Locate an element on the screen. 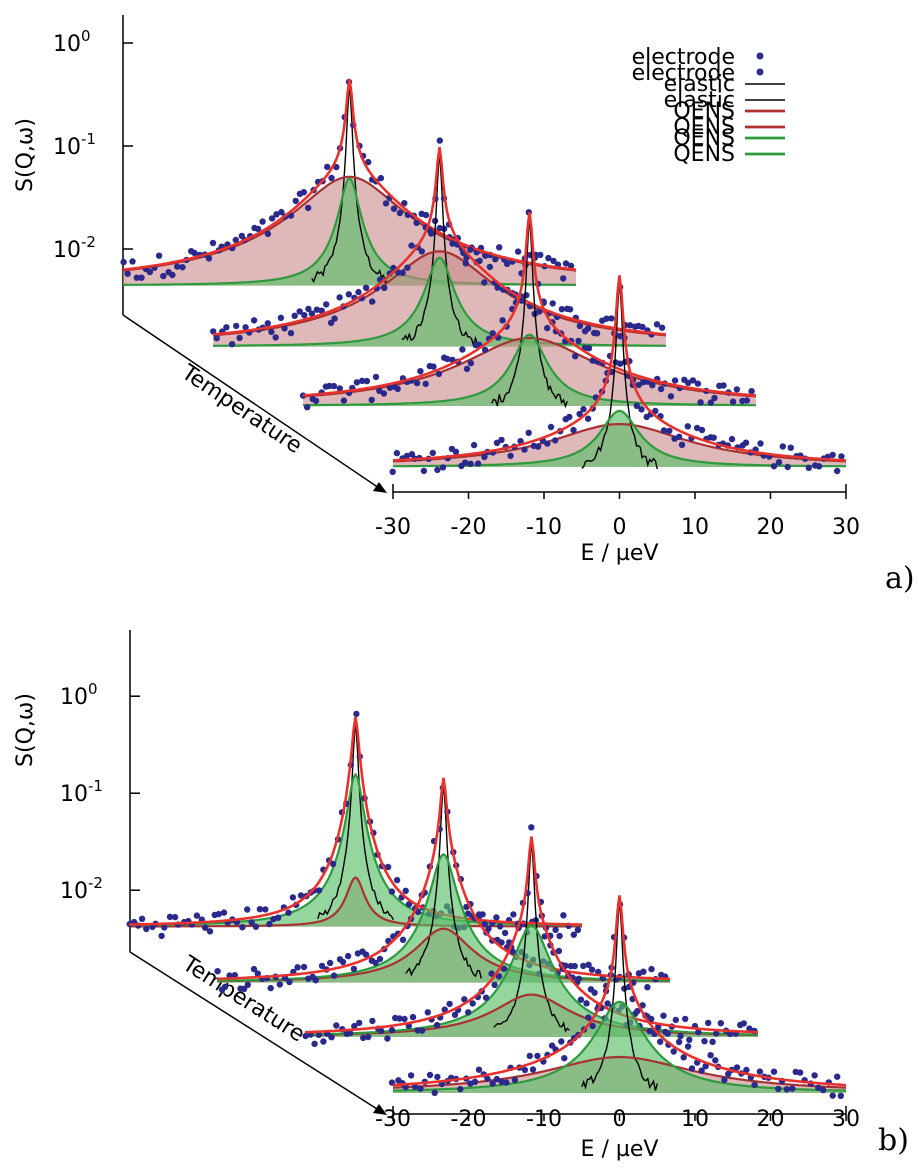  x-tick-label: -30 is located at coordinates (393, 1119).